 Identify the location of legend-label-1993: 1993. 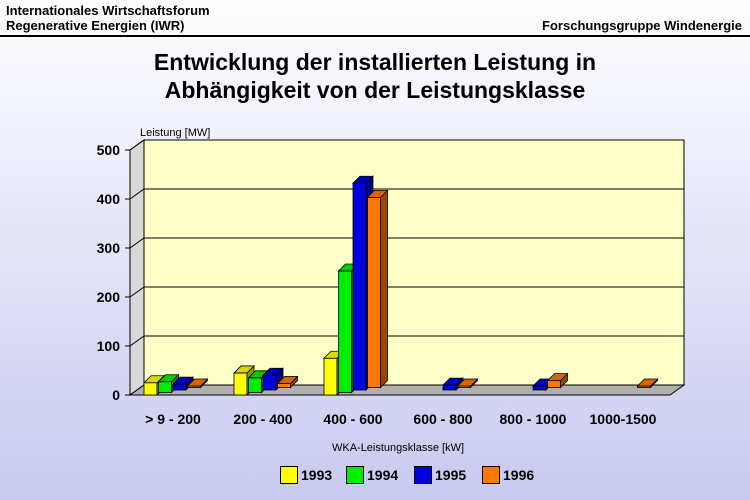
(317, 475).